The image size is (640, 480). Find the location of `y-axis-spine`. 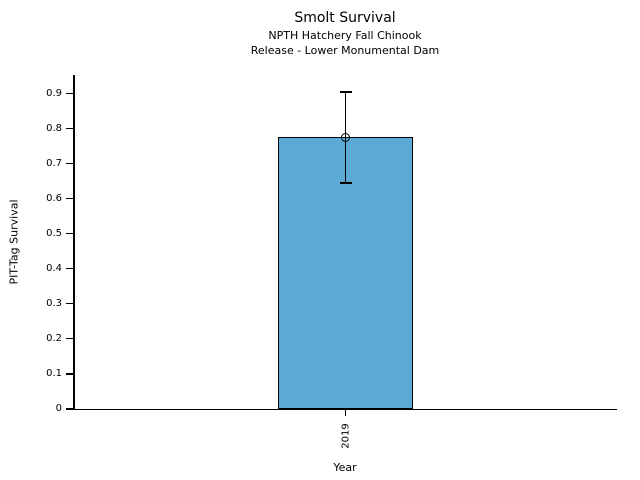

y-axis-spine is located at coordinates (74, 242).